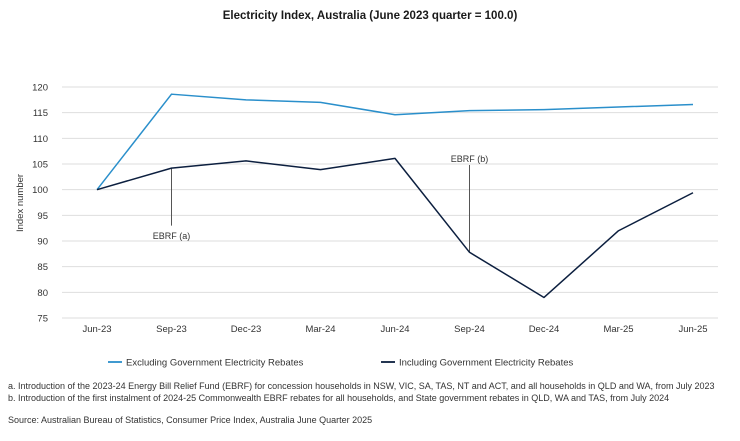 The height and width of the screenshot is (441, 740). I want to click on y-tick-label: 115, so click(40, 113).